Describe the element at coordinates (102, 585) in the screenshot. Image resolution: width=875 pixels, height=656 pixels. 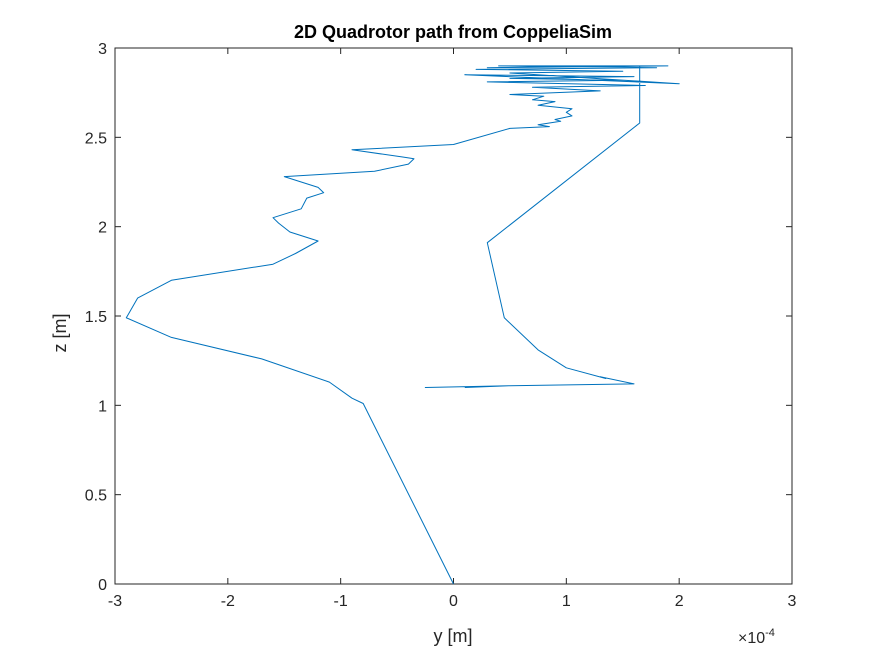
I see `y-tick-label: 0` at that location.